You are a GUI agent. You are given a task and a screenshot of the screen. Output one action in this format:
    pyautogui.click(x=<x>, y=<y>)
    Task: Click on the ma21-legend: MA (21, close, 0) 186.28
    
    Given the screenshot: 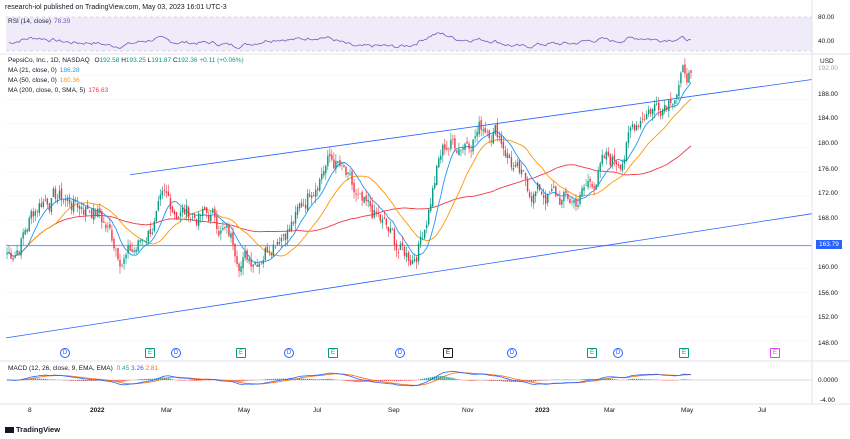 What is the action you would take?
    pyautogui.click(x=44, y=70)
    